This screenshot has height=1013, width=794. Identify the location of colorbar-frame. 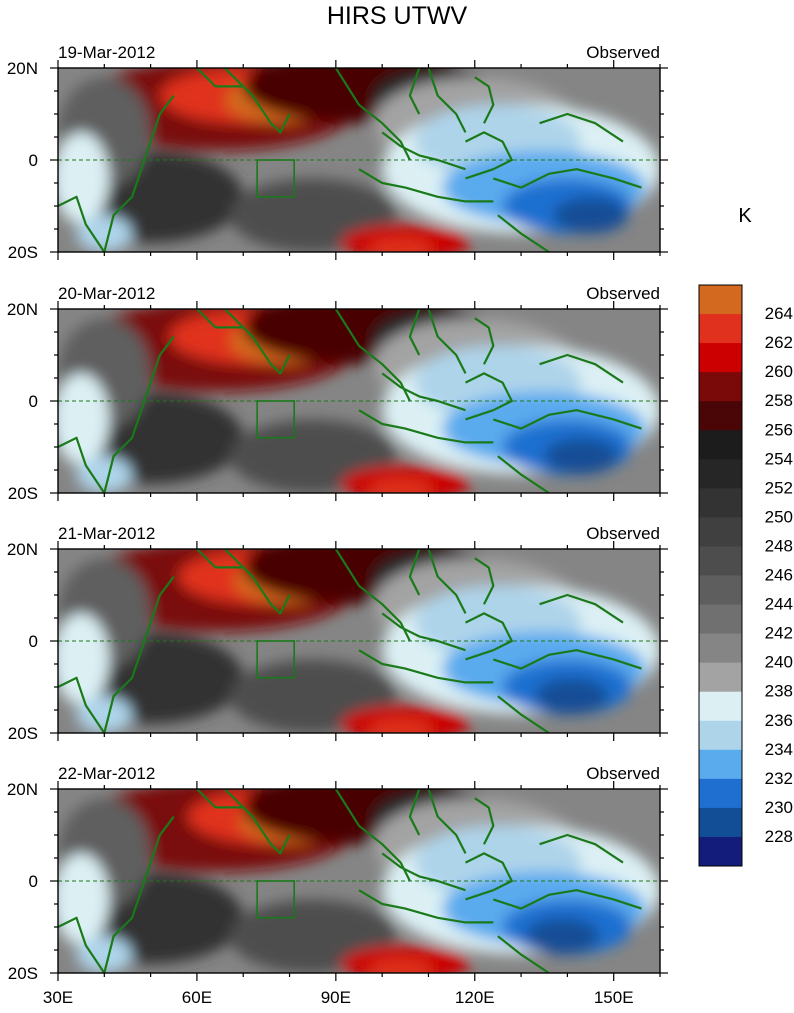
(720, 575).